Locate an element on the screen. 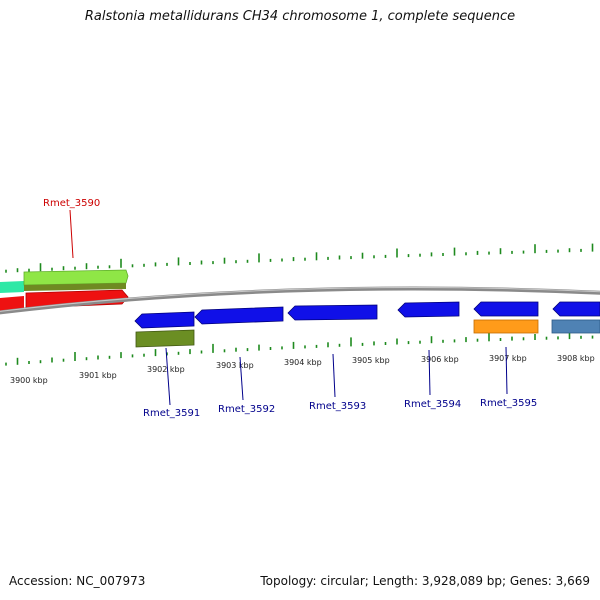 This screenshot has width=600, height=600. gene-label-rmet-3595: Rmet_3595 is located at coordinates (508, 403).